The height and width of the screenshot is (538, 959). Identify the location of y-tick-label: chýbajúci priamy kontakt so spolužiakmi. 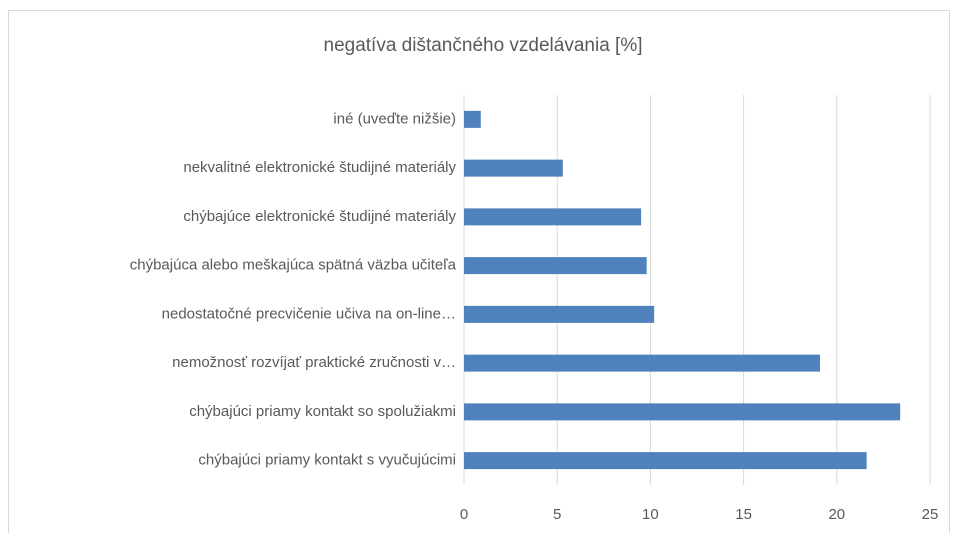
(322, 411).